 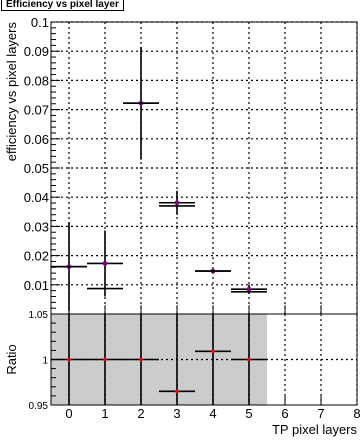 What do you see at coordinates (62, 5) in the screenshot?
I see `chart-title: Efficiency vs pixel layer` at bounding box center [62, 5].